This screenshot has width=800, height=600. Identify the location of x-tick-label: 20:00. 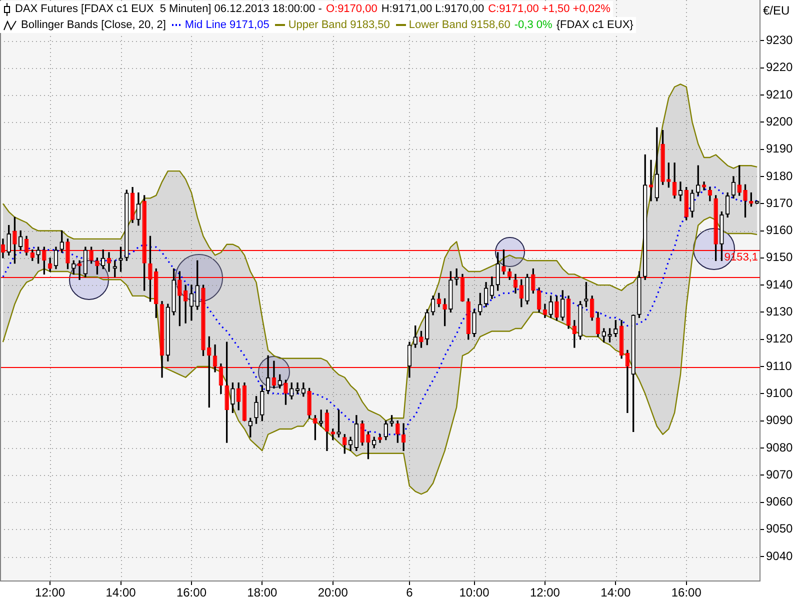
(333, 593).